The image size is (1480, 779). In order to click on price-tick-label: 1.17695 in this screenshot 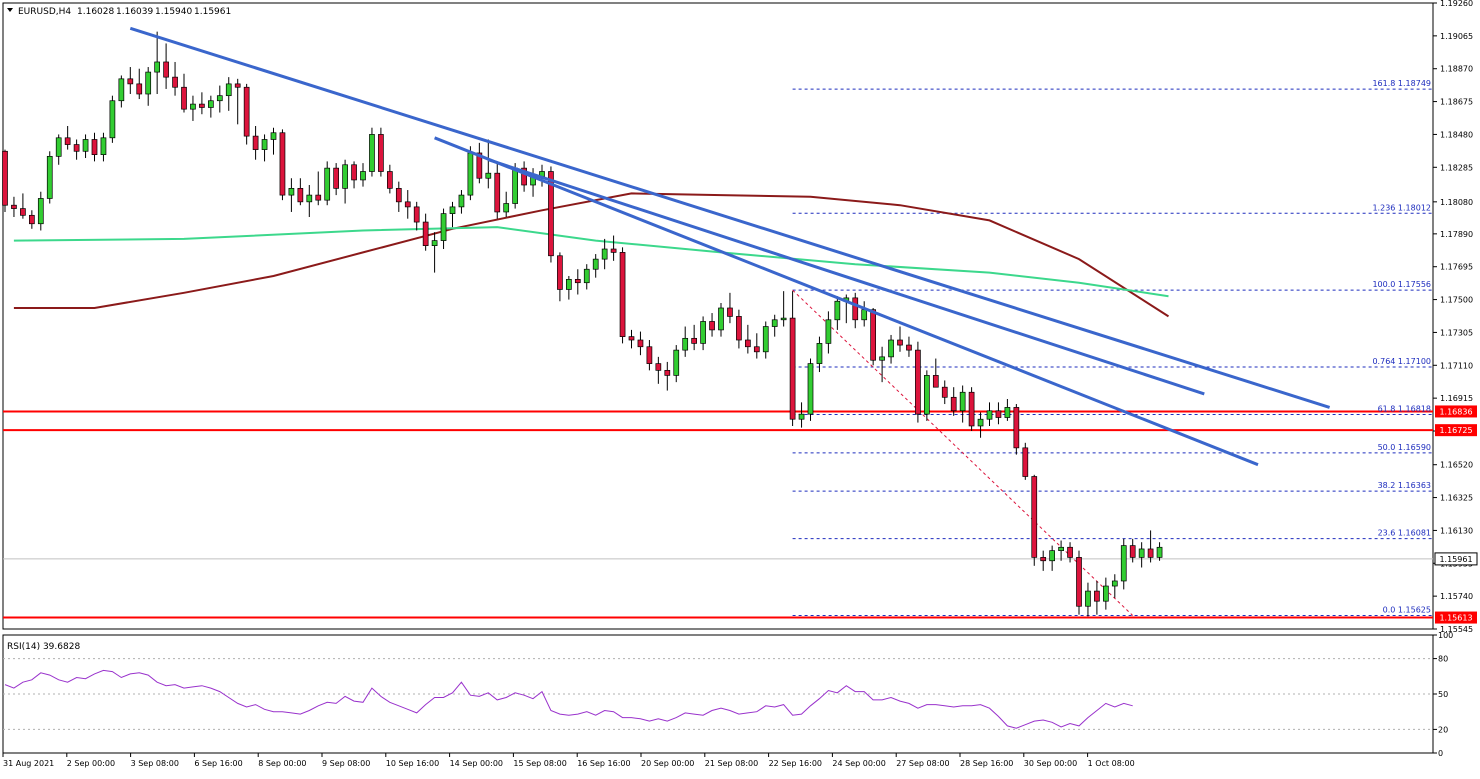, I will do `click(1456, 267)`.